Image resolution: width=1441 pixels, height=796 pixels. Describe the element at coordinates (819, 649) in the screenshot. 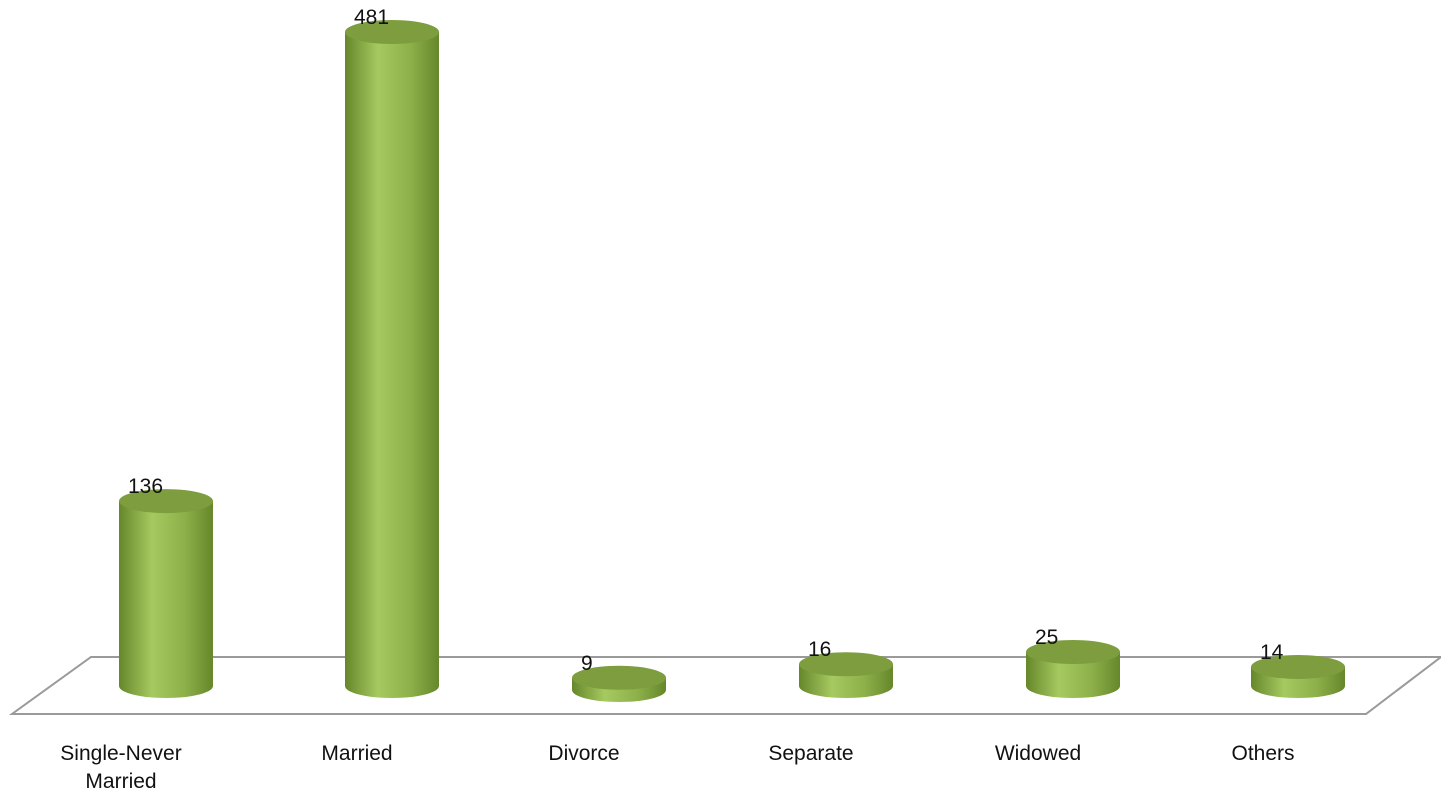

I see `data-label: 16` at that location.